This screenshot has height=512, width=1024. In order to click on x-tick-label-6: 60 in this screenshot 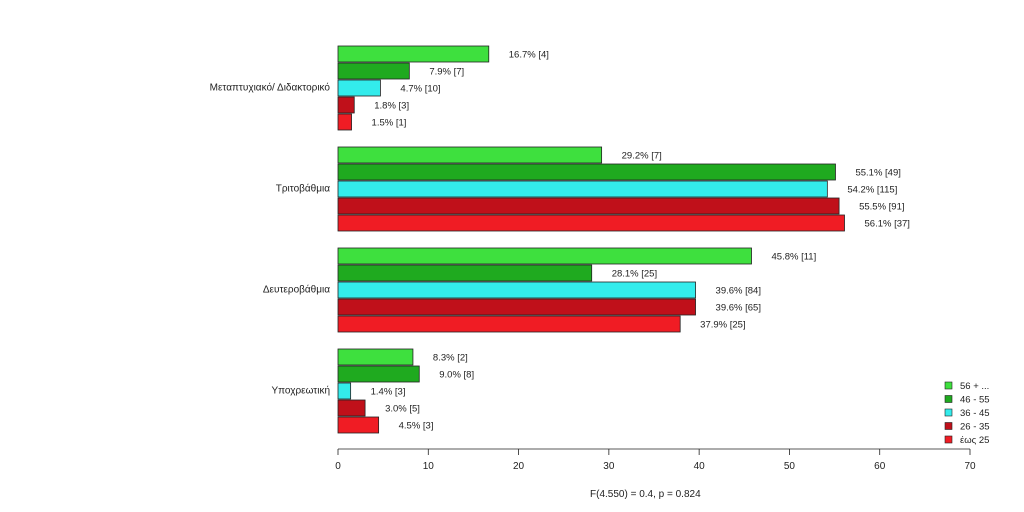, I will do `click(880, 466)`.